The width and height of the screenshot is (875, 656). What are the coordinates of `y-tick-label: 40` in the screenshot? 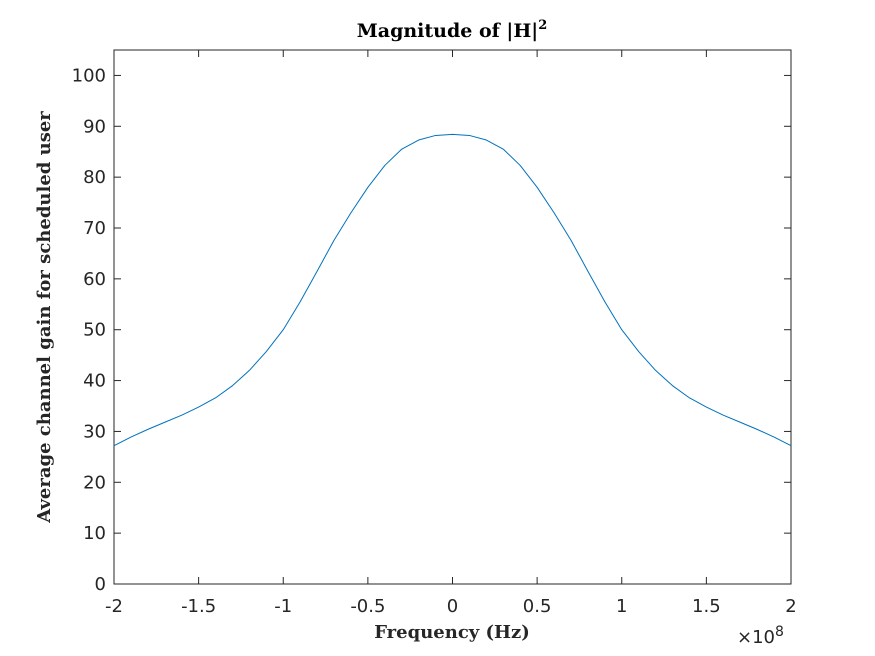 It's located at (94, 381).